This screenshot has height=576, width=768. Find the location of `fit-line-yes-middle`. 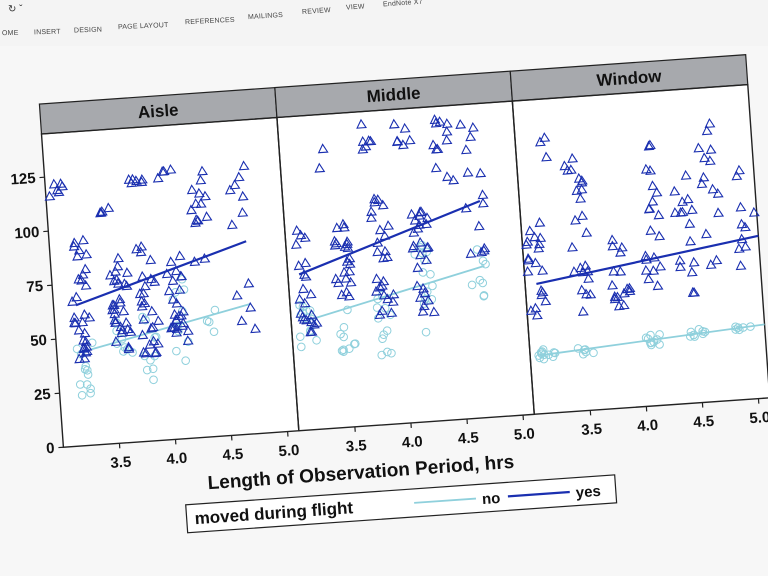

fit-line-yes-middle is located at coordinates (389, 238).